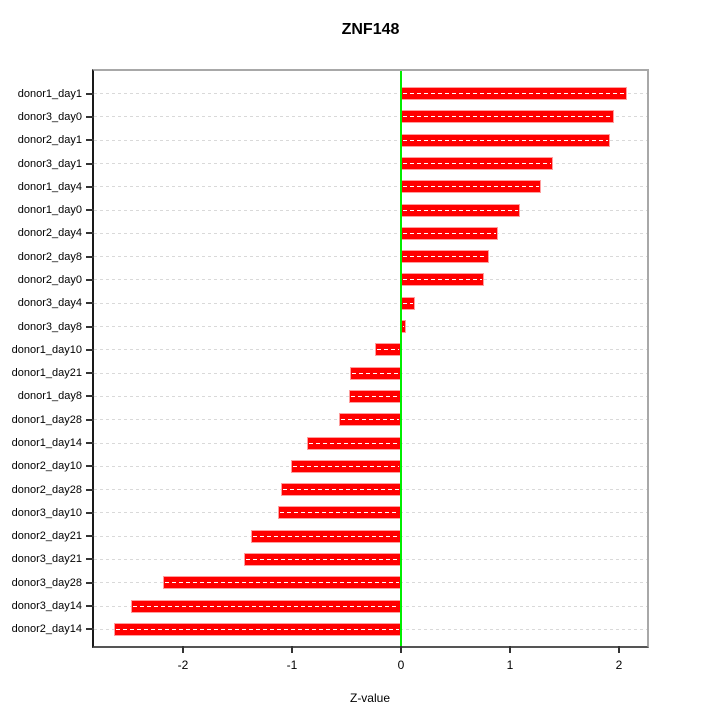 The height and width of the screenshot is (720, 720). I want to click on bar-donor1_day14, so click(354, 443).